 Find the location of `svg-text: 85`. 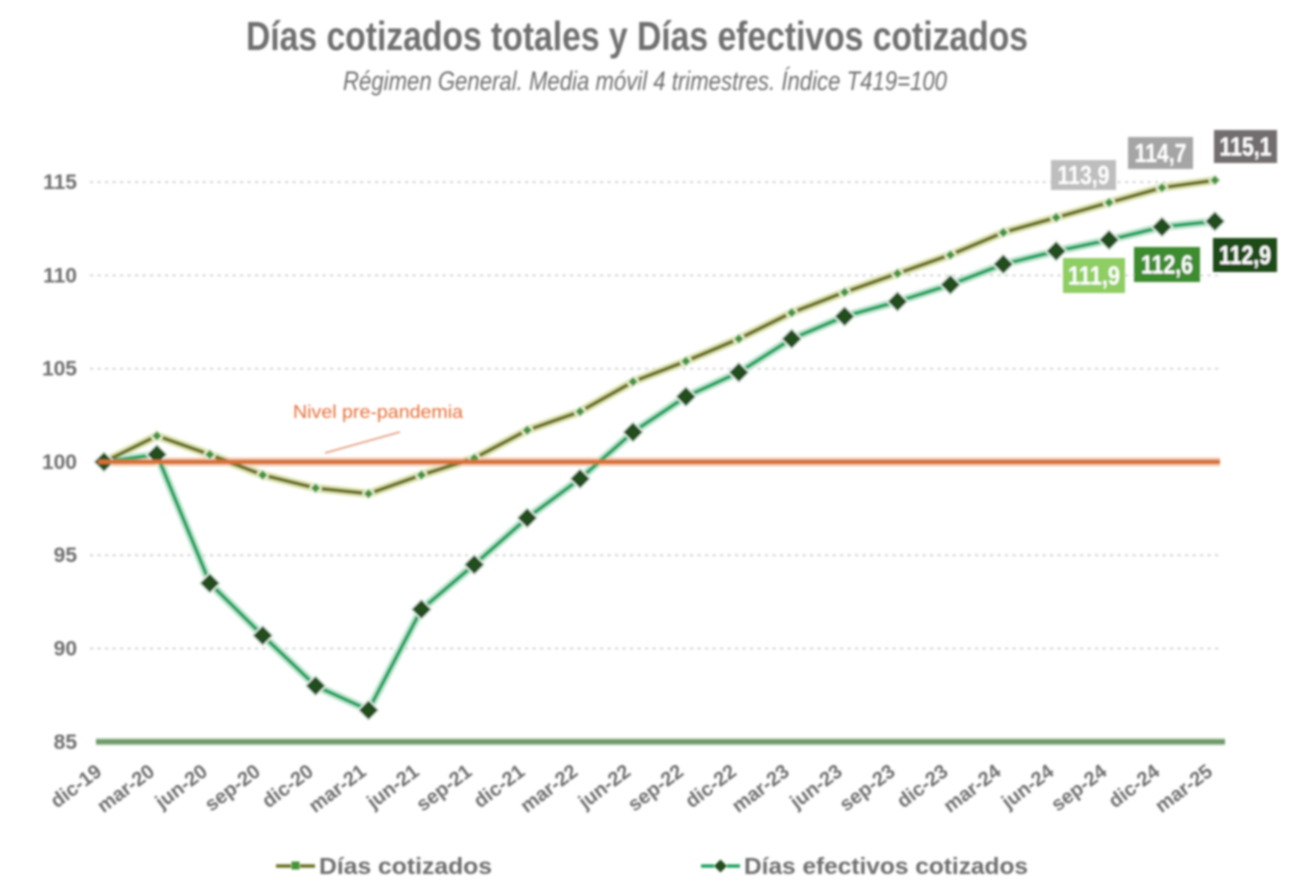

svg-text: 85 is located at coordinates (66, 742).